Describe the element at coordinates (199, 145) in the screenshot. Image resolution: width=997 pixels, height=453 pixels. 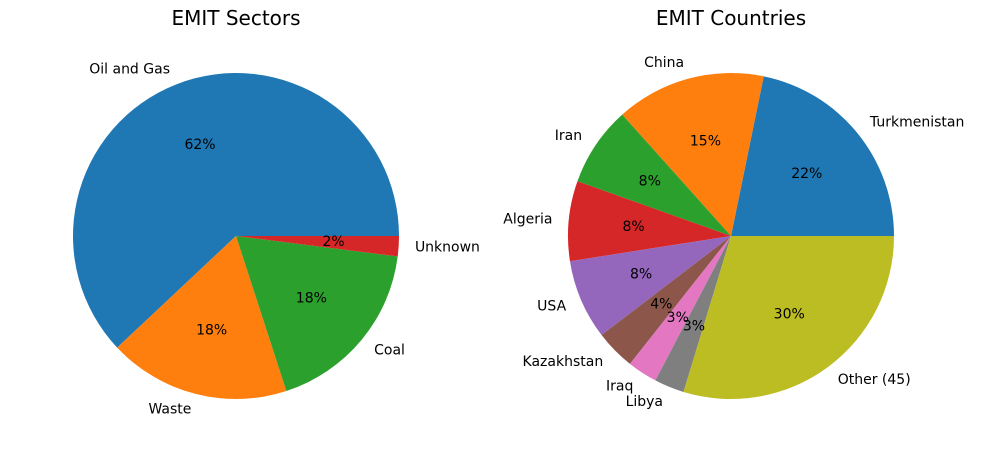
I see `sectors-pct-oil-and-gas: 62%` at that location.